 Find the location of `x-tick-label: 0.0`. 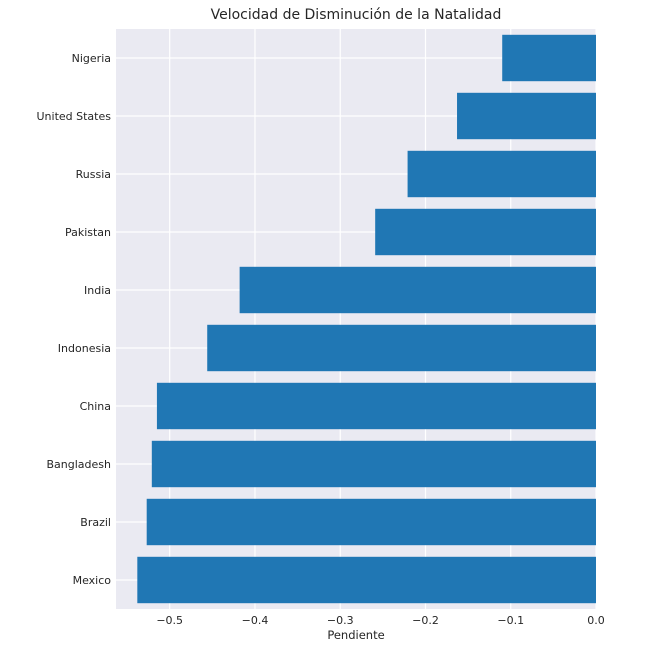

x-tick-label: 0.0 is located at coordinates (596, 620).